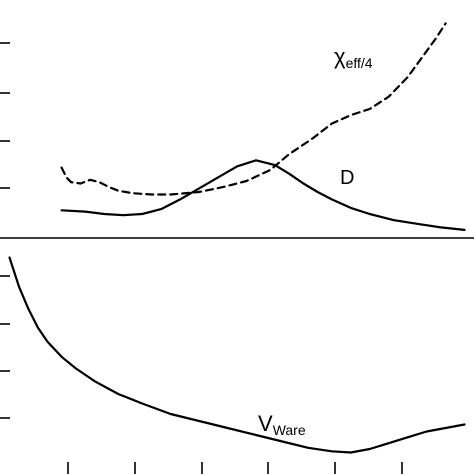 This screenshot has width=474, height=474. What do you see at coordinates (5, 347) in the screenshot?
I see `bottom-panel-y-ticks` at bounding box center [5, 347].